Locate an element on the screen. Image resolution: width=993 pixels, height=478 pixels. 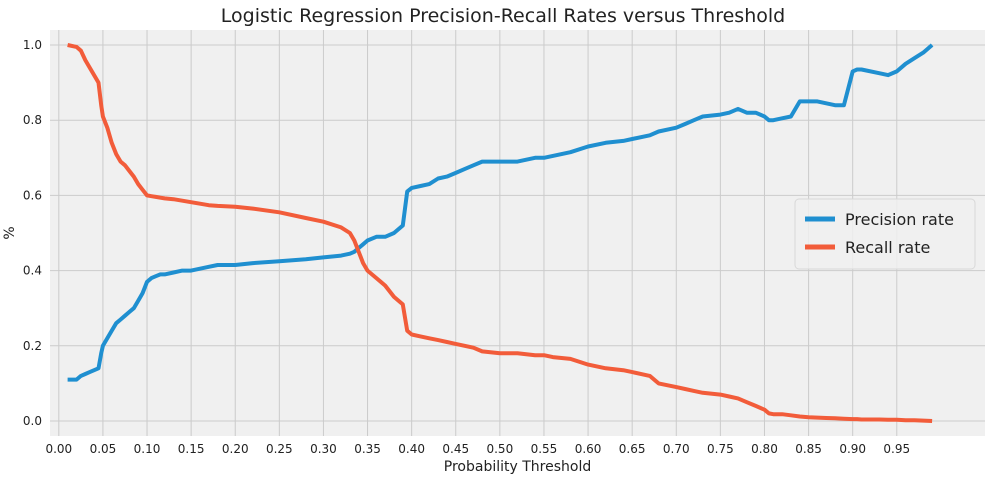
x-tick-label: 0.40 is located at coordinates (411, 449).